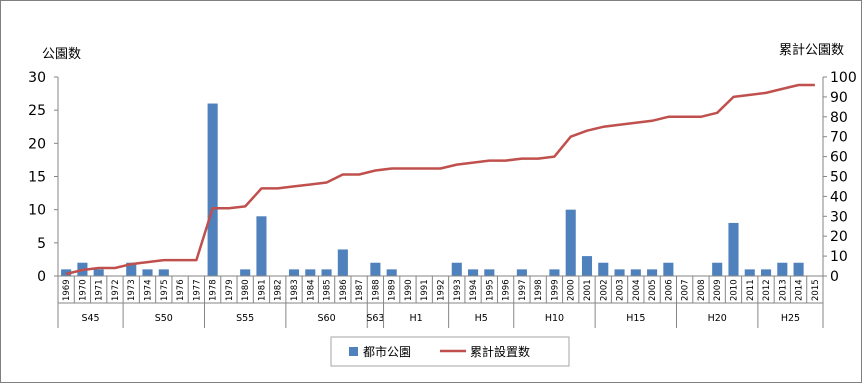 The height and width of the screenshot is (385, 864). What do you see at coordinates (669, 290) in the screenshot?
I see `x-tick-label-2006: 2006` at bounding box center [669, 290].